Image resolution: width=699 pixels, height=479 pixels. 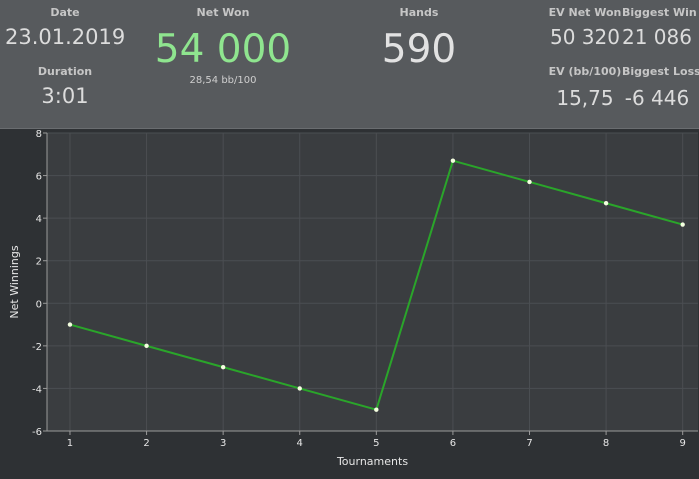 I want to click on y-axis-label: Net Winnings, so click(x=14, y=281).